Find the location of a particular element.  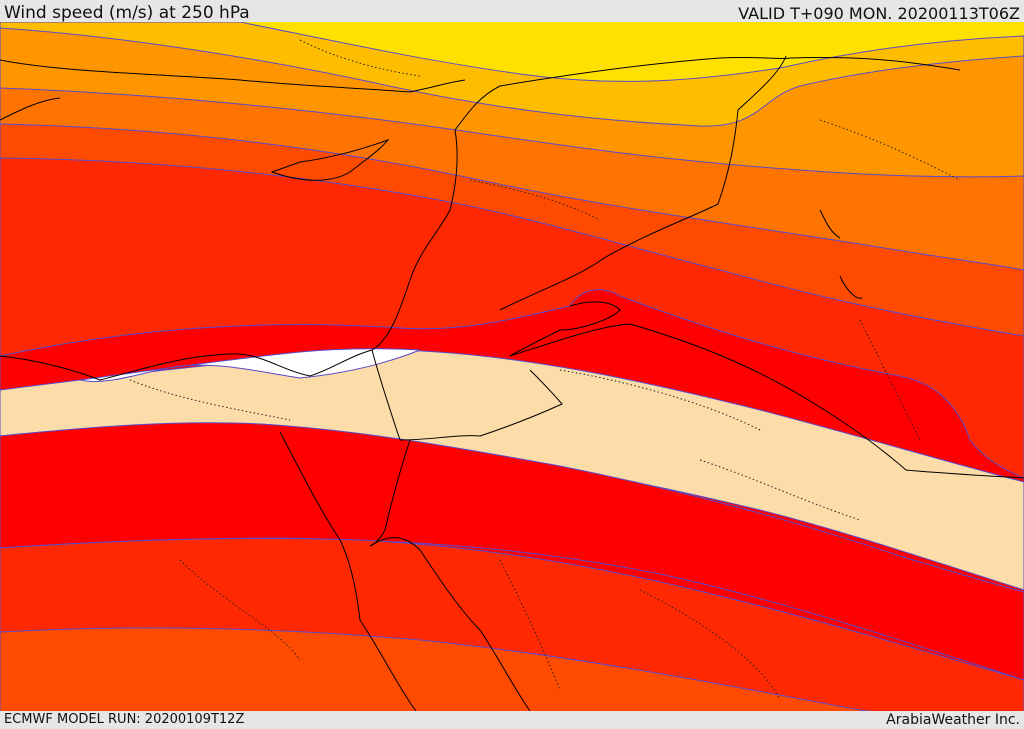

credit-label: ArabiaWeather Inc. is located at coordinates (953, 720).